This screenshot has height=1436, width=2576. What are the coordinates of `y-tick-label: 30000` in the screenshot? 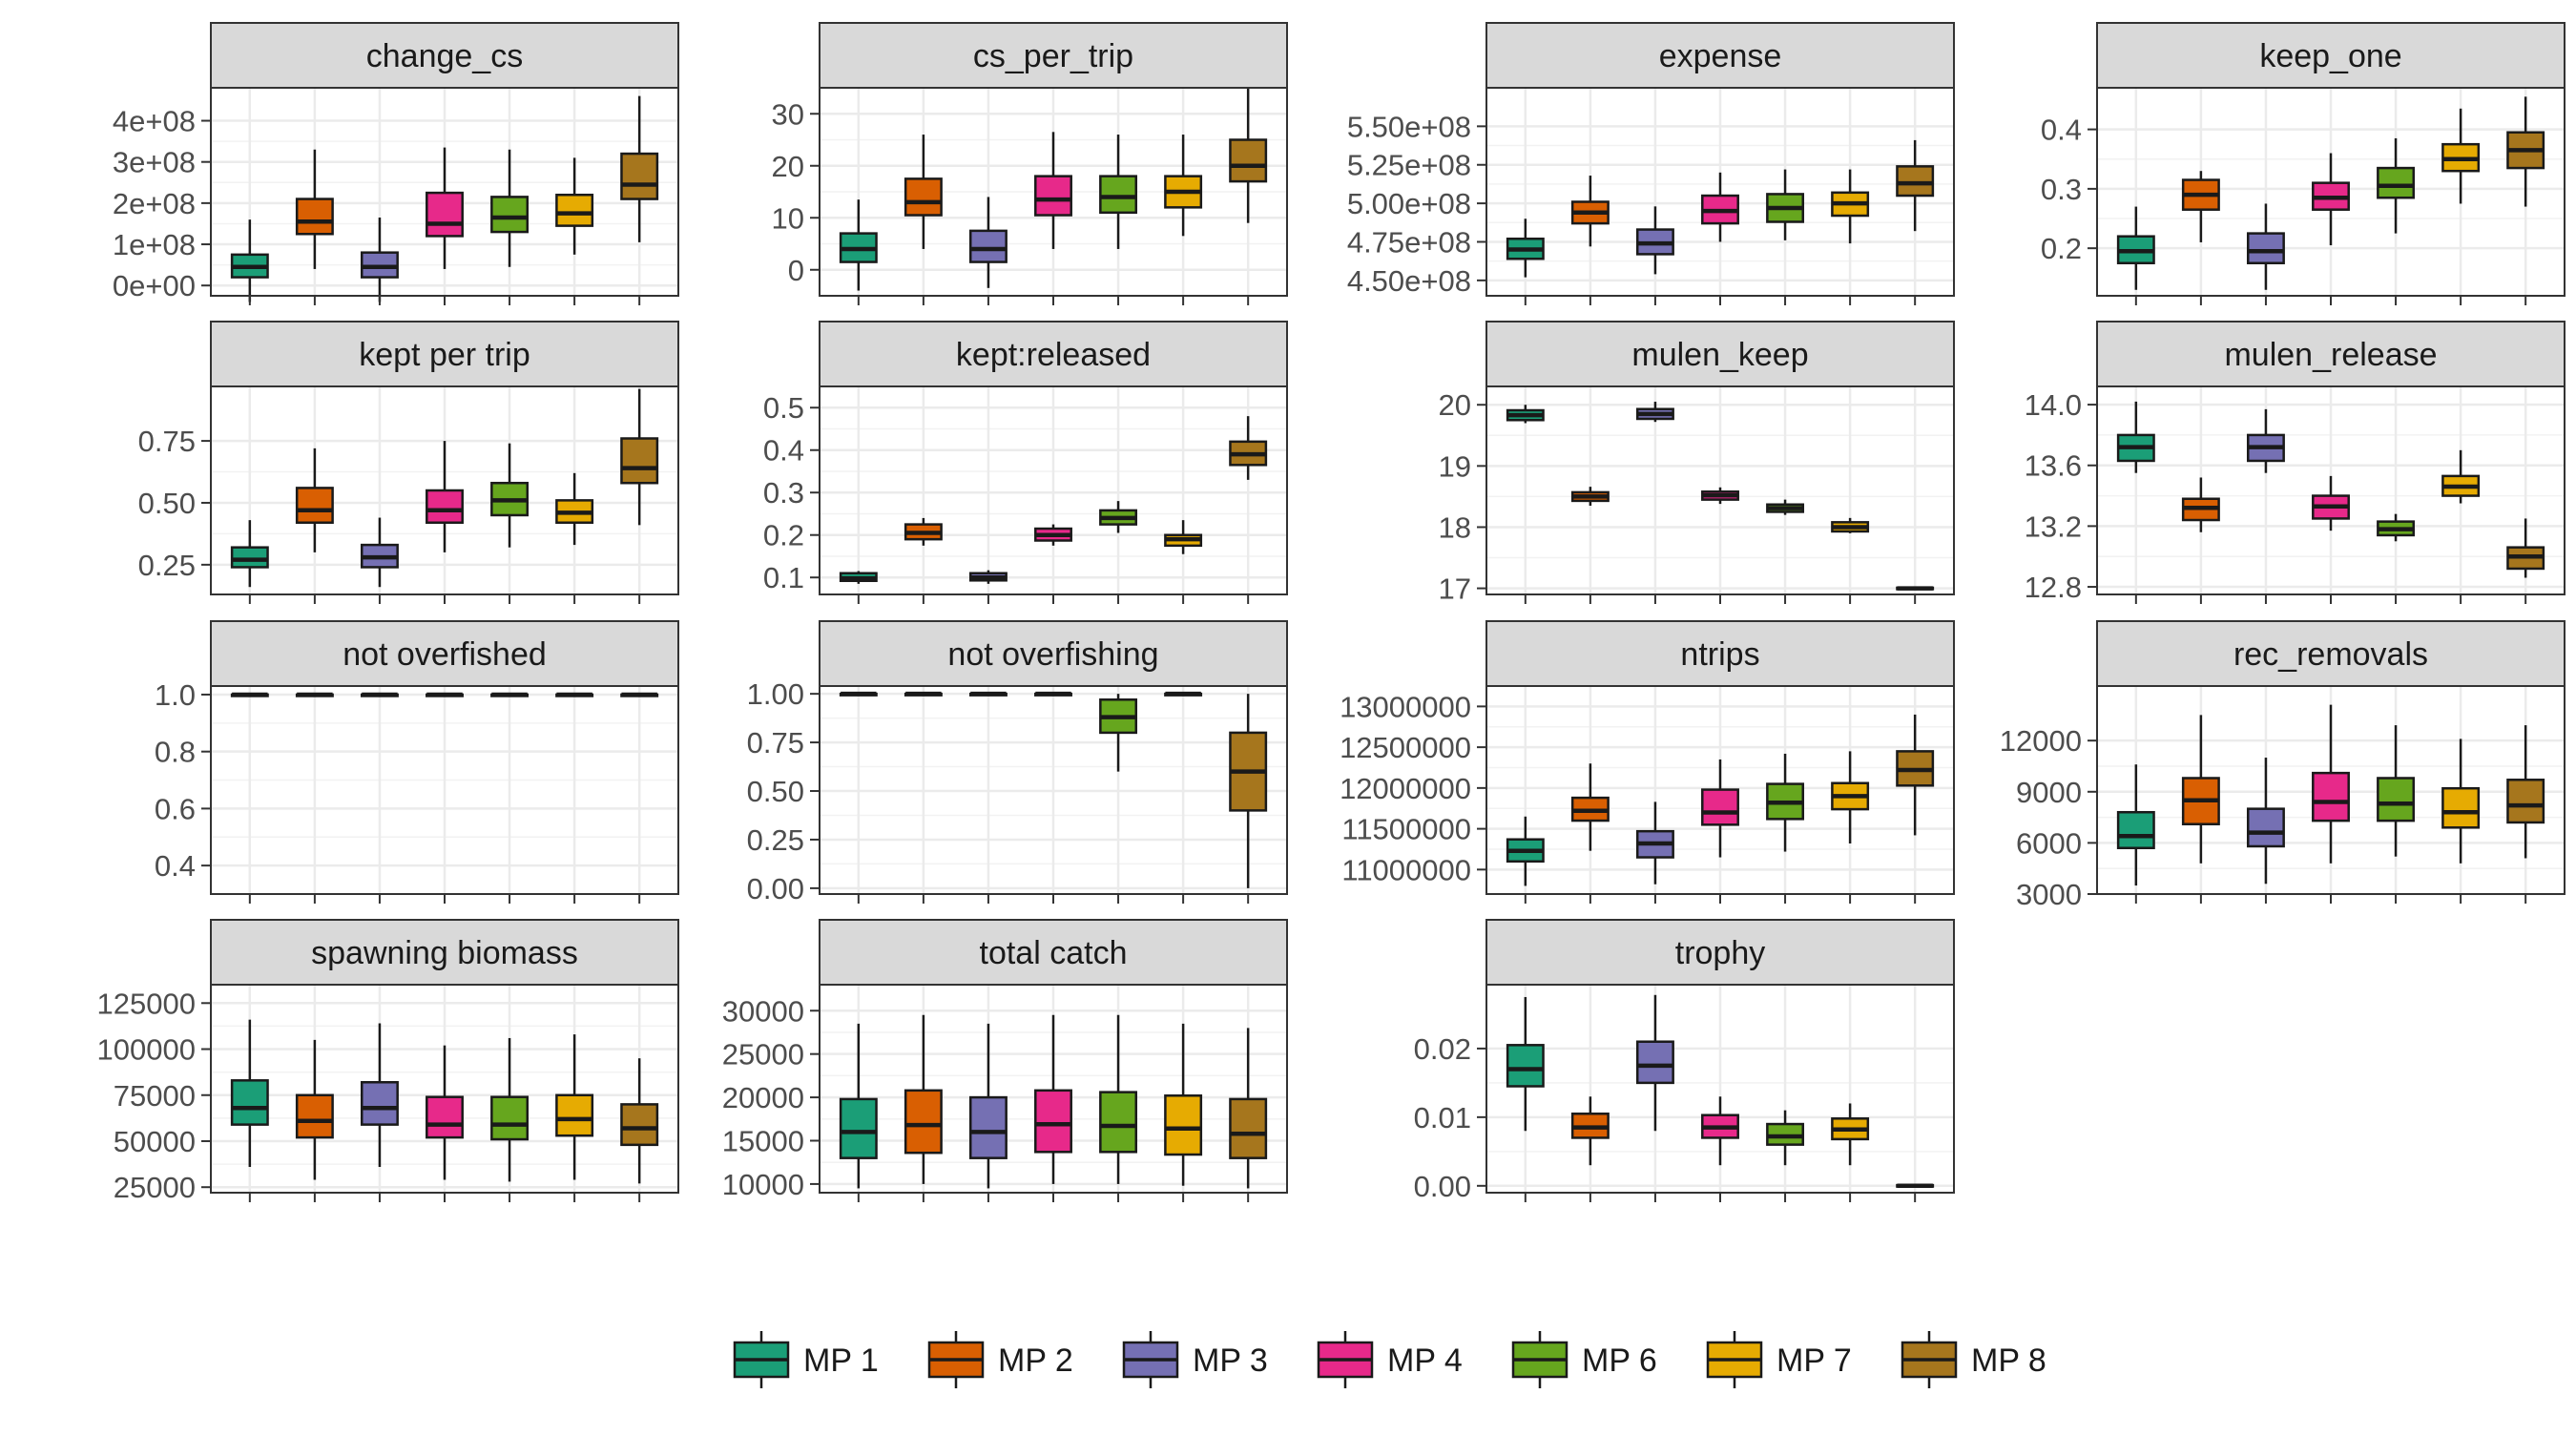 It's located at (763, 1011).